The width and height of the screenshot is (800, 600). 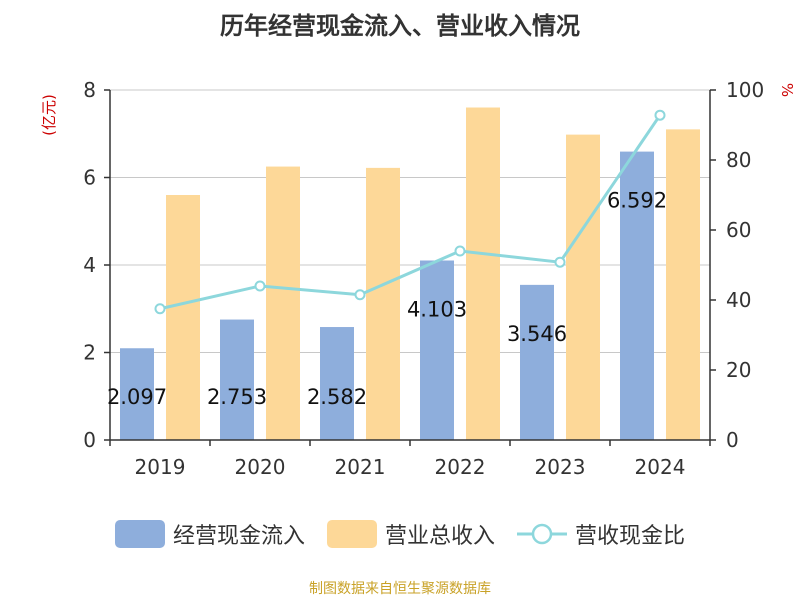 I want to click on data-label-cash-inflow: 2.753, so click(x=237, y=397).